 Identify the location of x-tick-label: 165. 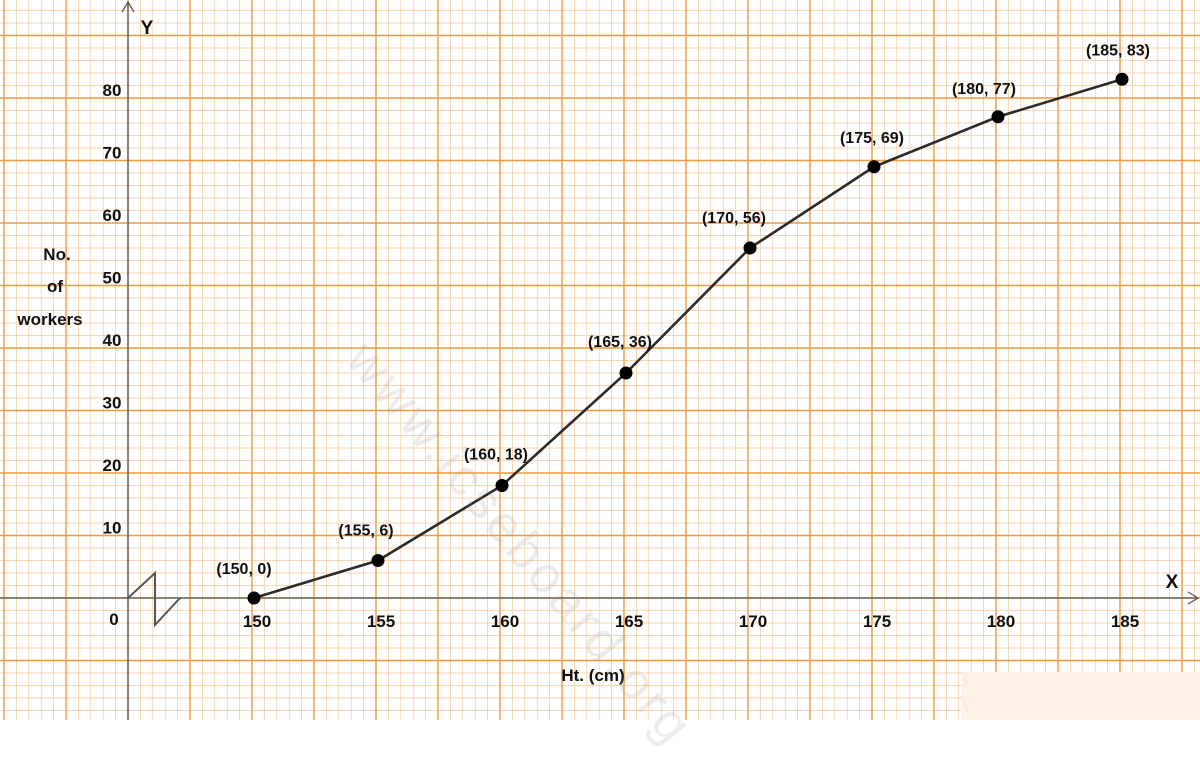
(629, 621).